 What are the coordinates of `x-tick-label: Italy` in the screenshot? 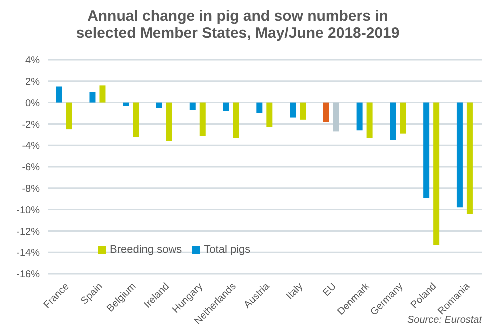 It's located at (295, 291).